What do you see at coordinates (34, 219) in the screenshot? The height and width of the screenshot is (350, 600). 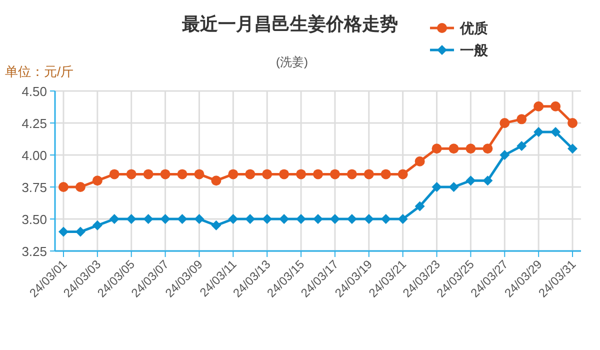 I see `y-tick-label: 3.50` at bounding box center [34, 219].